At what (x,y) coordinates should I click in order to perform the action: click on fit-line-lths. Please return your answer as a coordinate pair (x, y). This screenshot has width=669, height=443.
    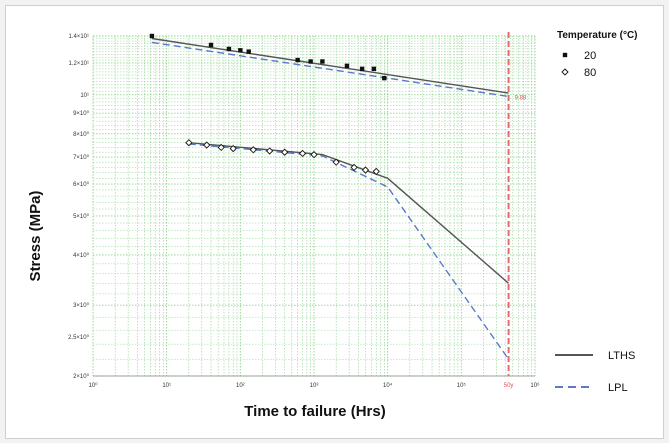
    Looking at the image, I should click on (330, 65).